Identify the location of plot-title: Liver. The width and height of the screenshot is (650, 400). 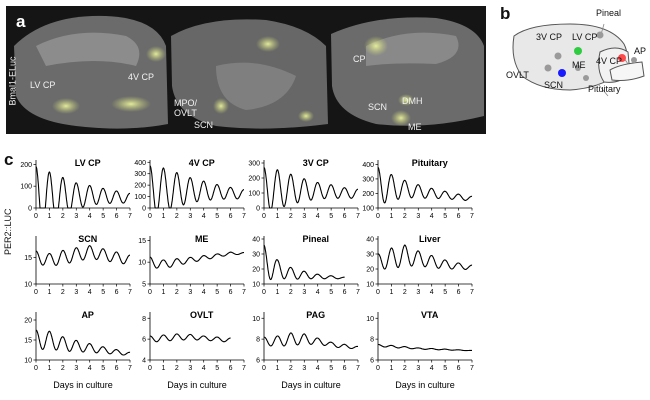
(430, 239).